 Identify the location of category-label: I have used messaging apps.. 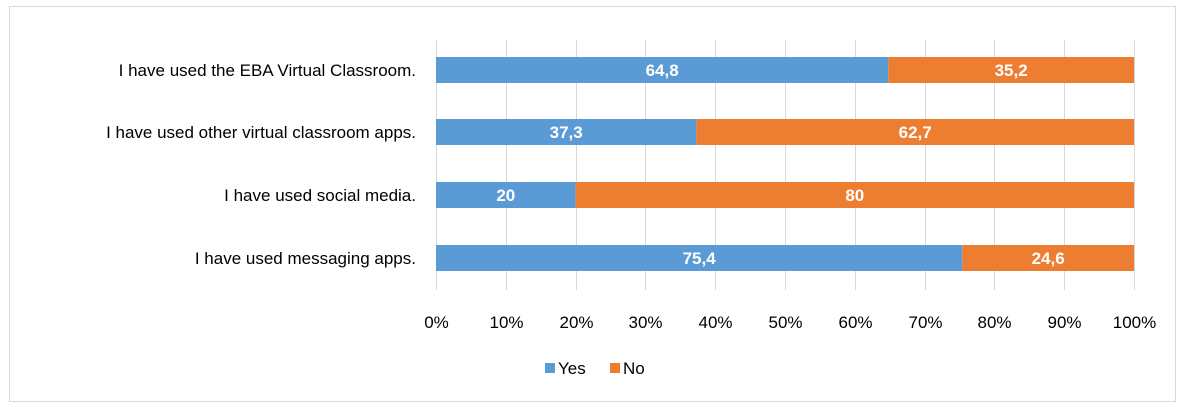
(305, 258).